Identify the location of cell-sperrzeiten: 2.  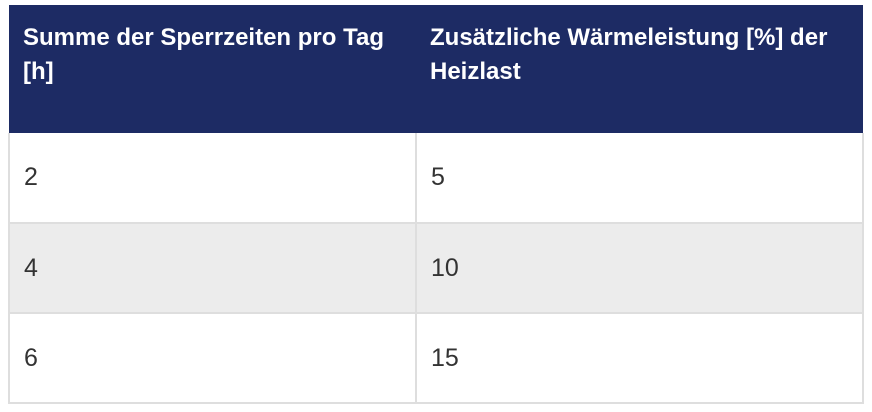
(212, 178).